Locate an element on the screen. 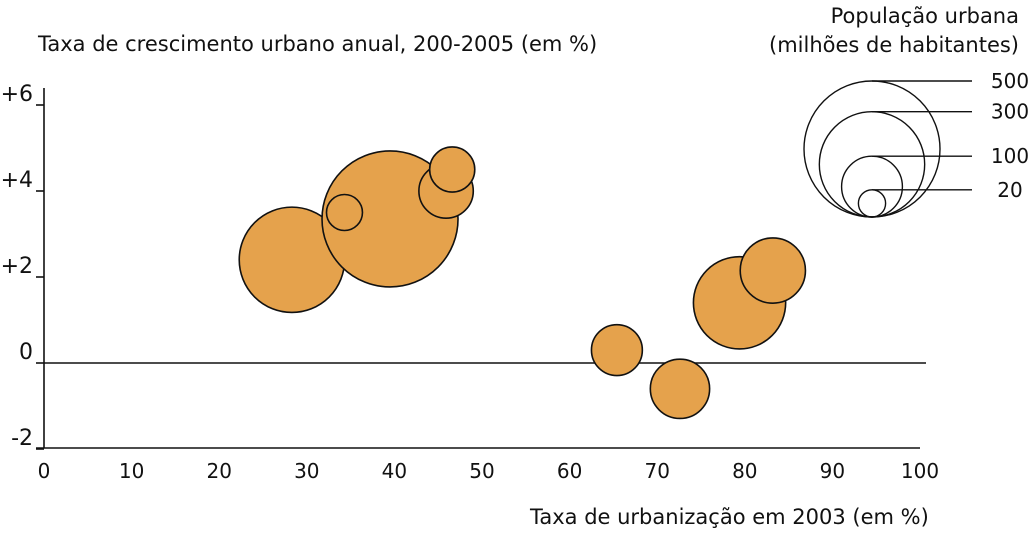 The image size is (1029, 533). x-tick-label: 30 is located at coordinates (306, 471).